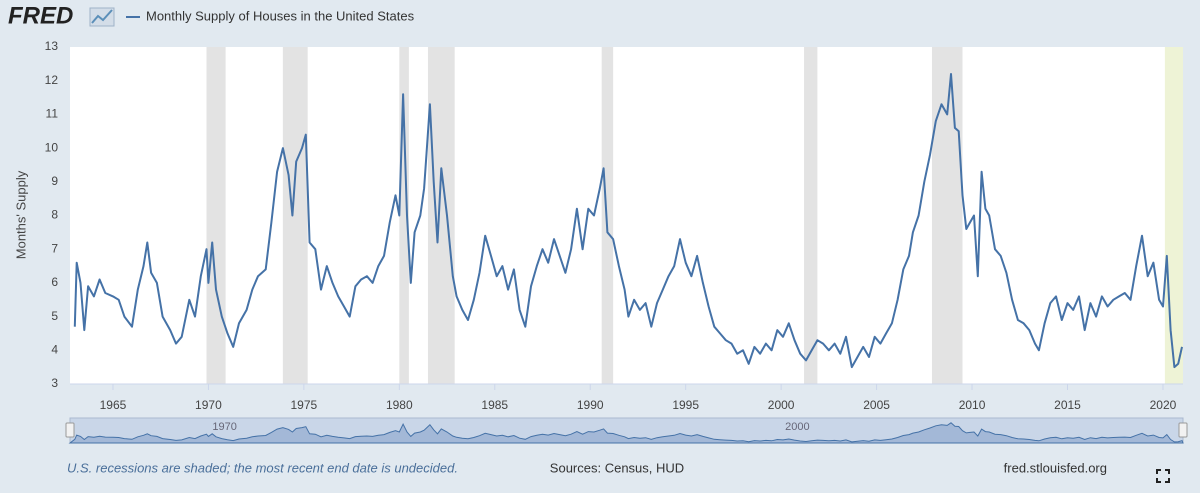 Image resolution: width=1200 pixels, height=493 pixels. I want to click on fullscreen-icon, so click(1163, 476).